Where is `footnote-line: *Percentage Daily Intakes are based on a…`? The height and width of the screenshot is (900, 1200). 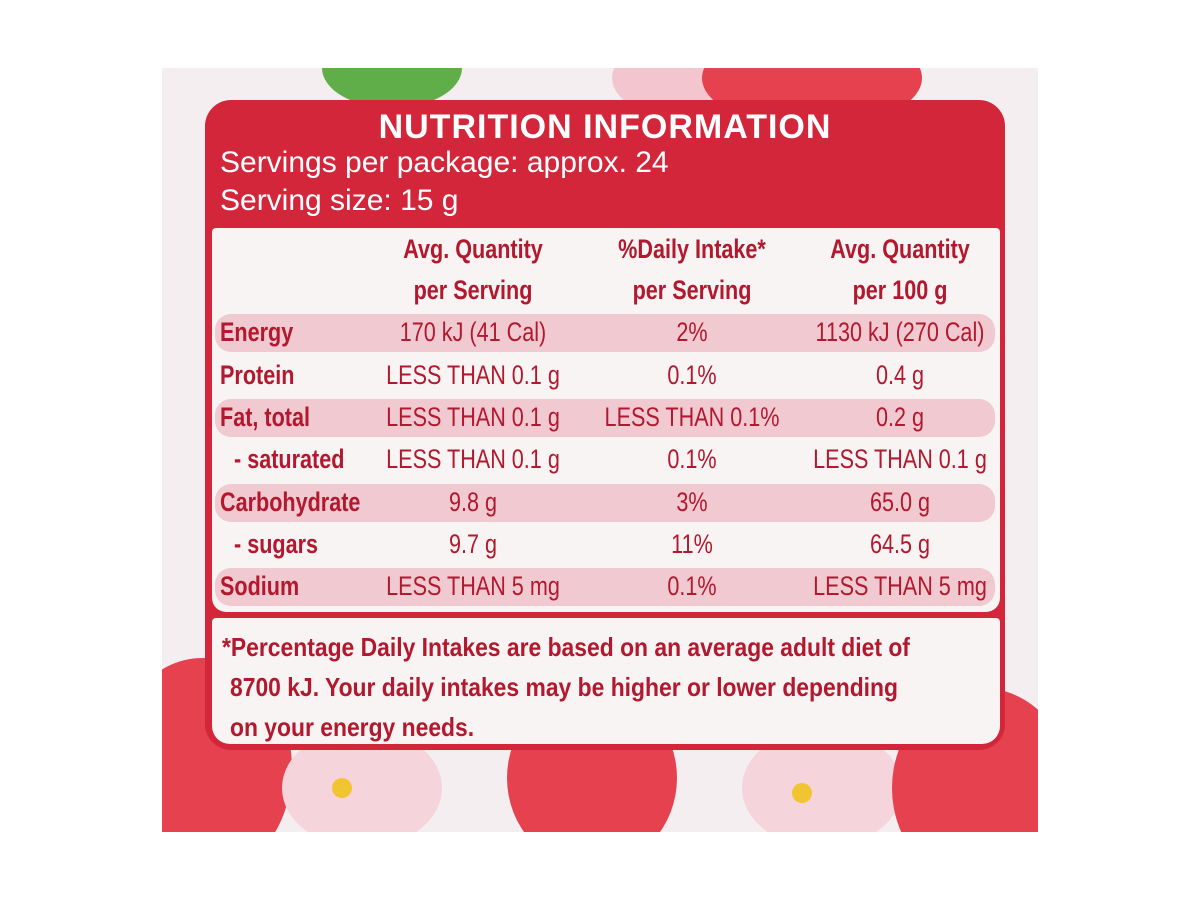 footnote-line: *Percentage Daily Intakes are based on a… is located at coordinates (566, 647).